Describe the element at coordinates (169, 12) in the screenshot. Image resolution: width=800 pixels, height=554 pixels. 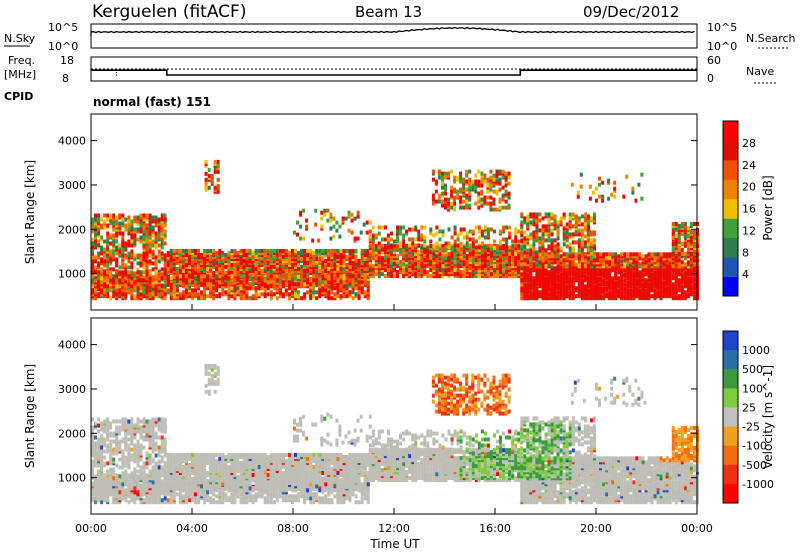
I see `station-title: Kerguelen (fitACF)` at that location.